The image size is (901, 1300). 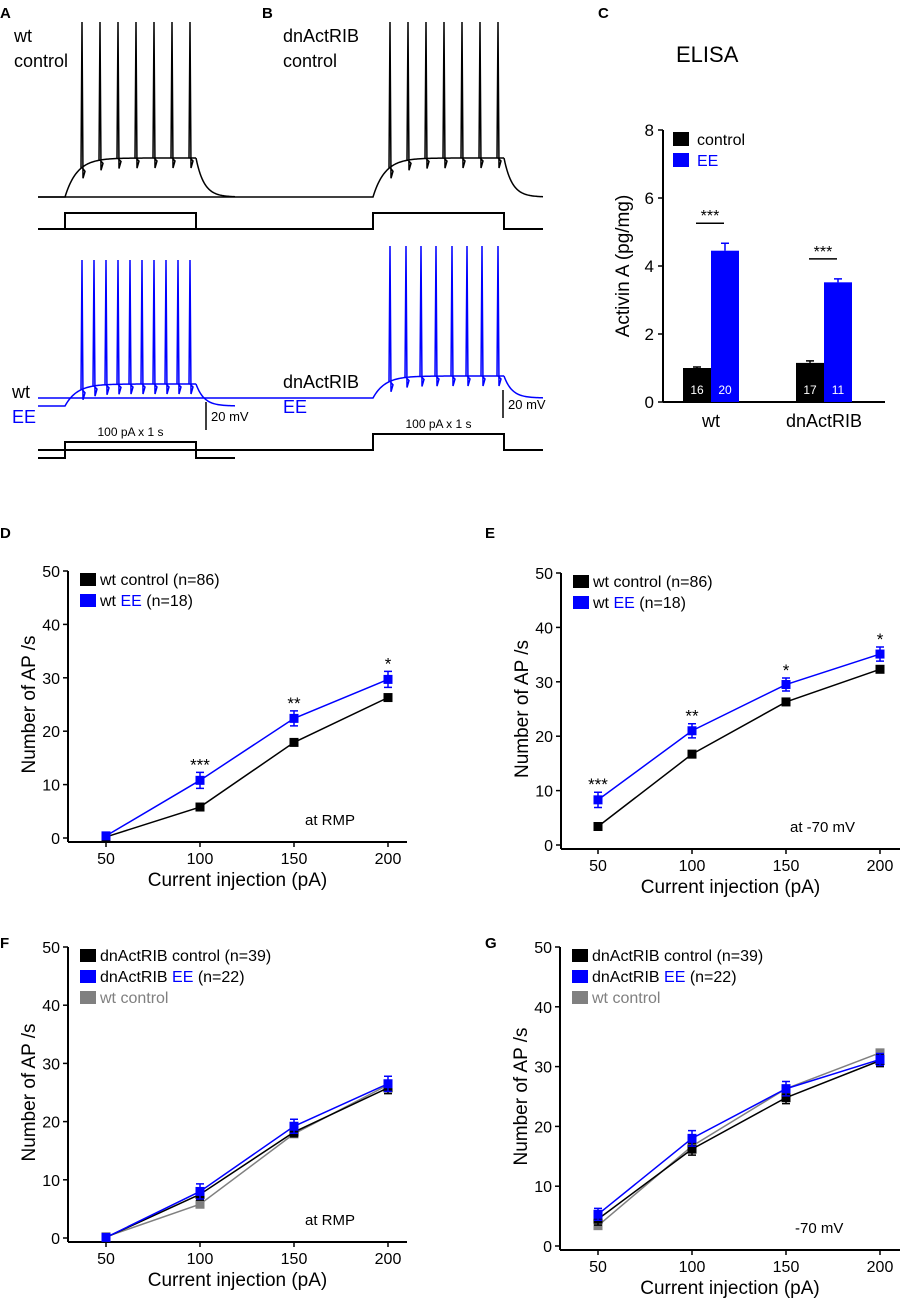 I want to click on n-label-C: 16, so click(x=697, y=390).